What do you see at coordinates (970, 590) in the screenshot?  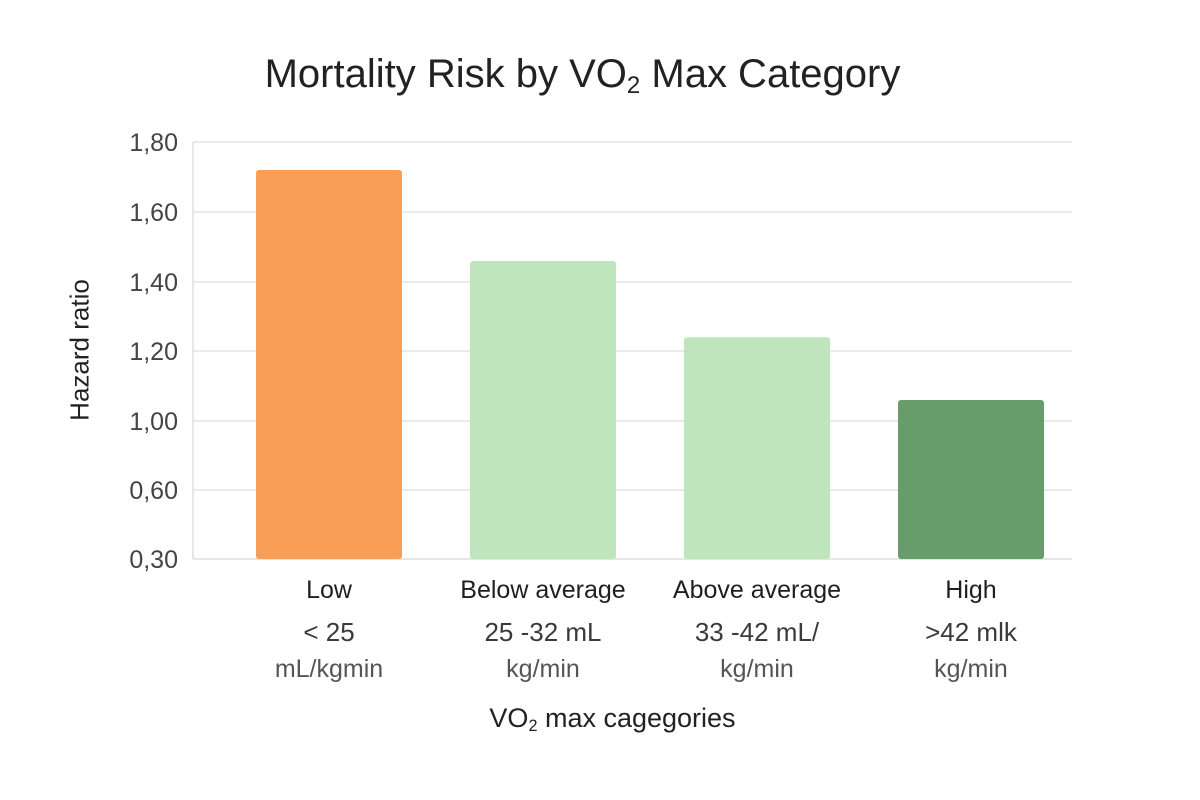 I see `x-tick-label: High` at bounding box center [970, 590].